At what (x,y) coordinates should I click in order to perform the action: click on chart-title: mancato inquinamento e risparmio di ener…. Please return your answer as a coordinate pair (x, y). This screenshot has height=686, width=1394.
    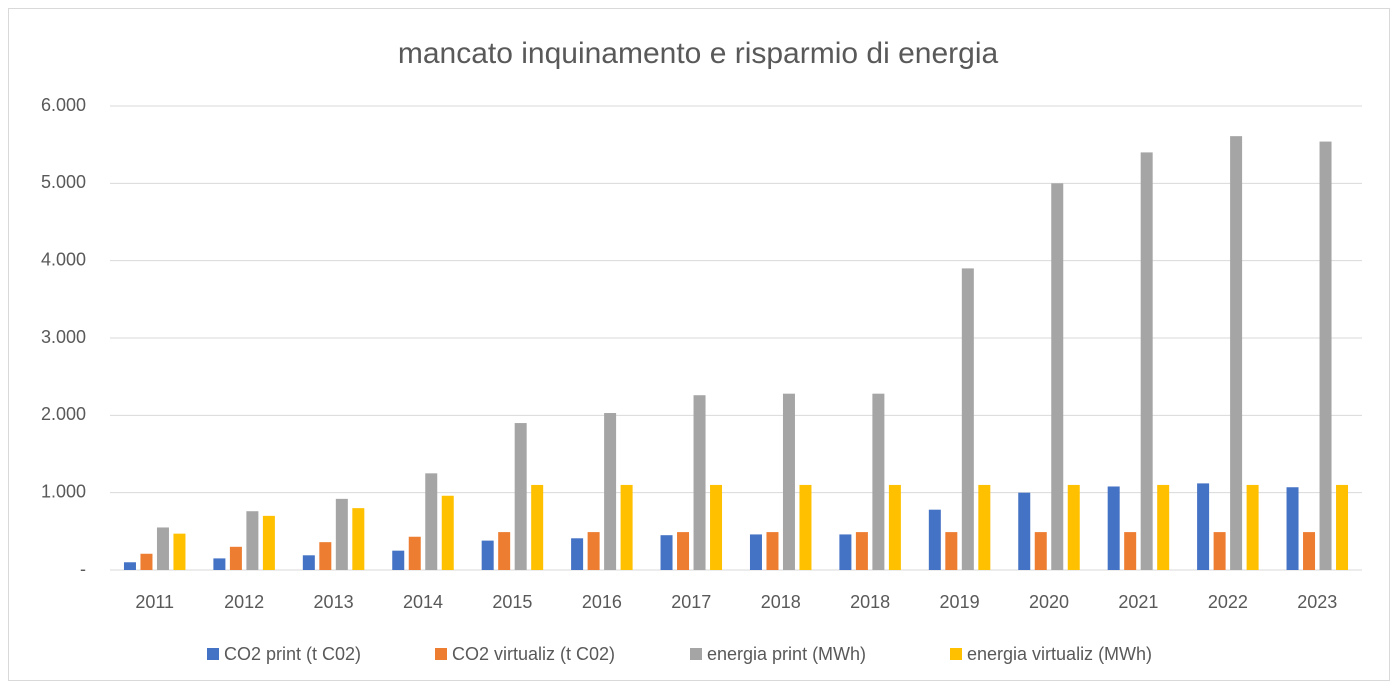
    Looking at the image, I should click on (698, 53).